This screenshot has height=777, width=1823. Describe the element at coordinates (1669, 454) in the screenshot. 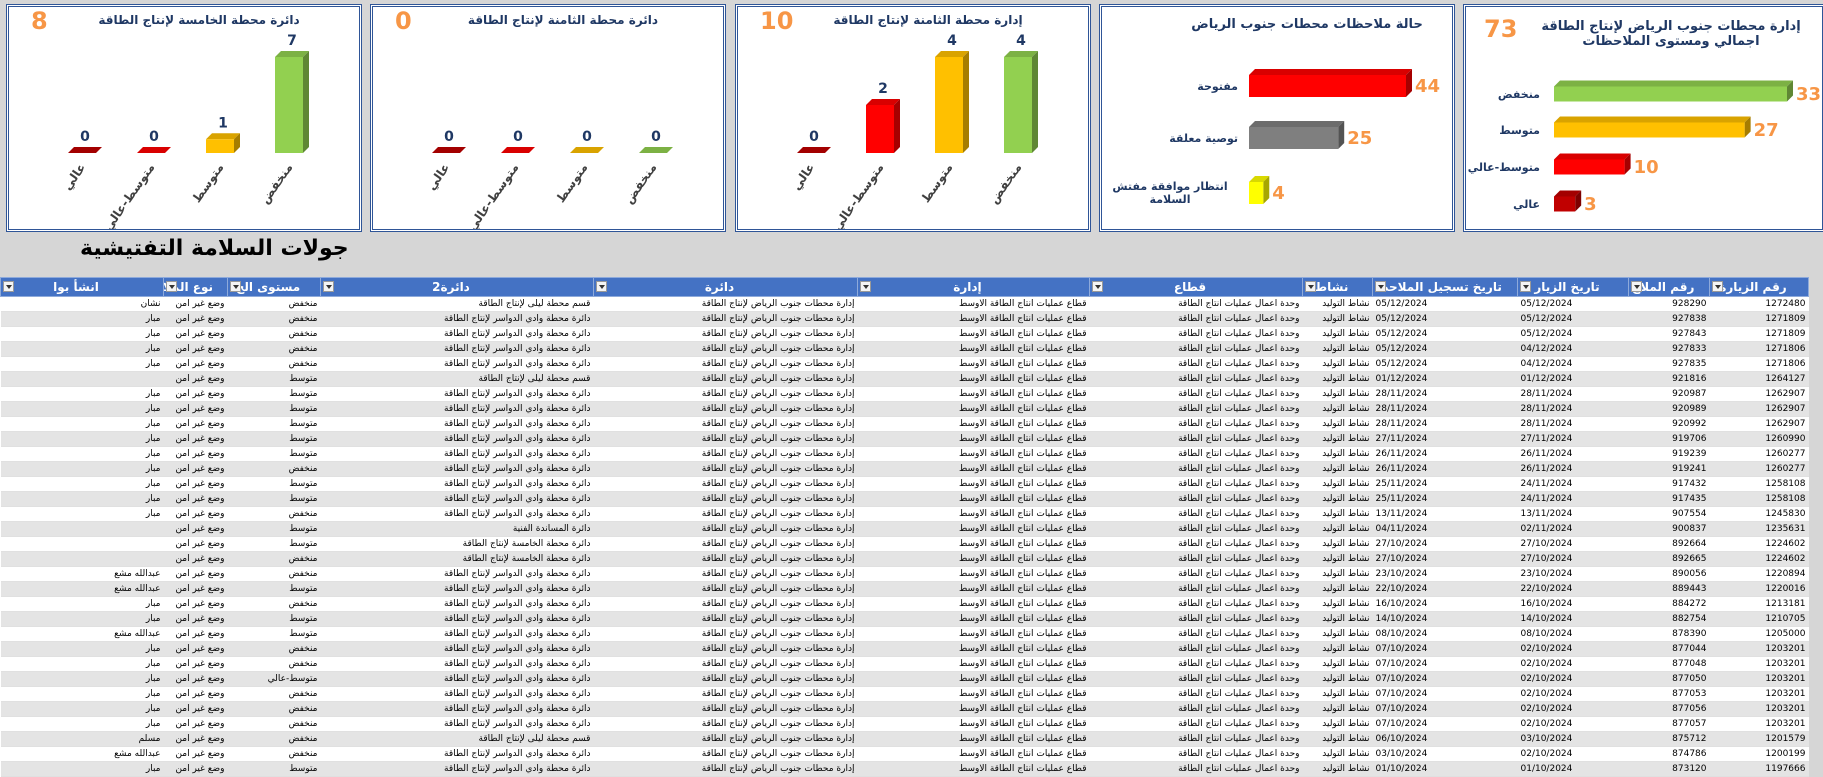

I see `table-cell: 919239` at that location.